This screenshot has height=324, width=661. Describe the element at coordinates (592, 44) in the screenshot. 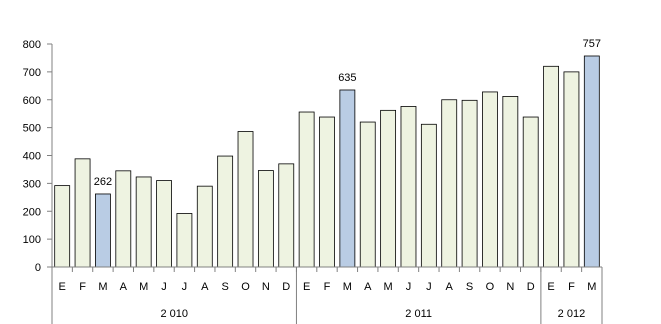

I see `data-label: 757` at that location.